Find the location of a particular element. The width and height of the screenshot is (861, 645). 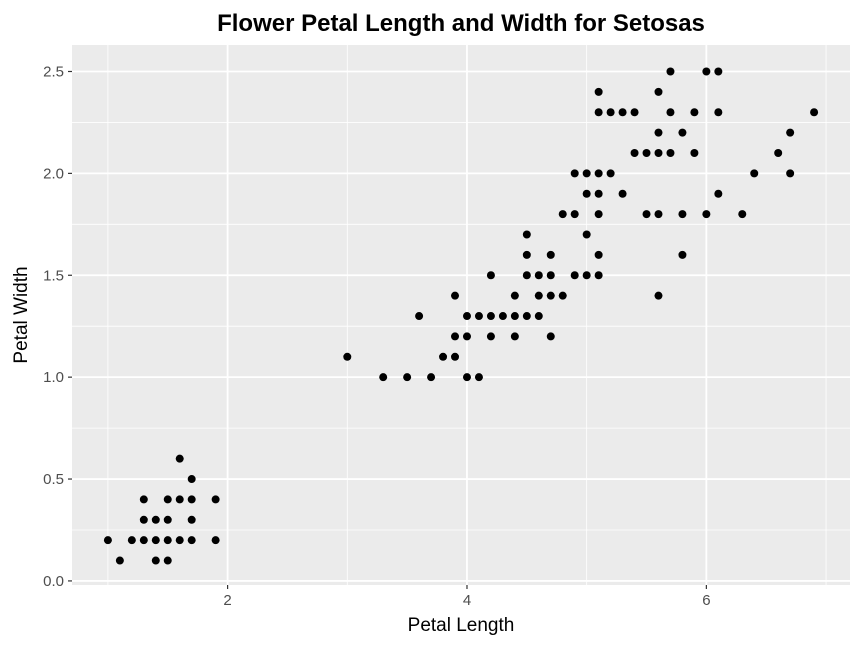

y-tick-label: 1.0 is located at coordinates (53, 377).